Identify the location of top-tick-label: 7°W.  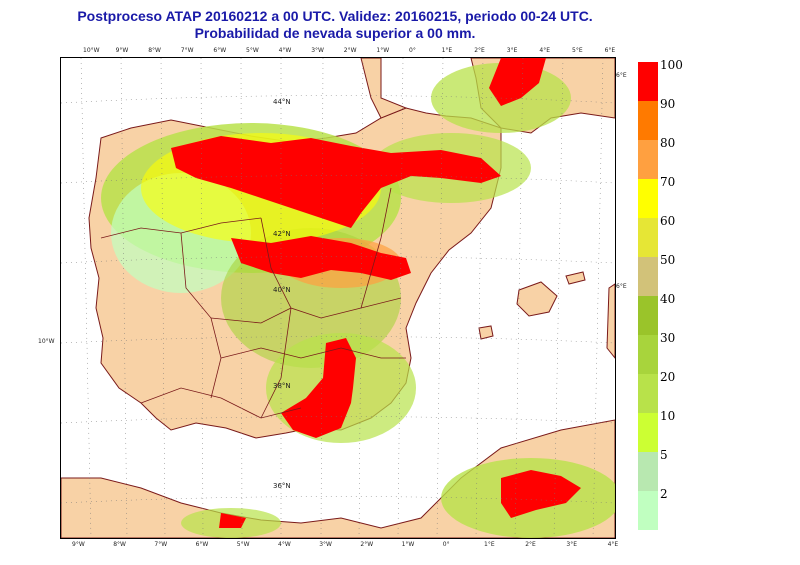
(187, 50).